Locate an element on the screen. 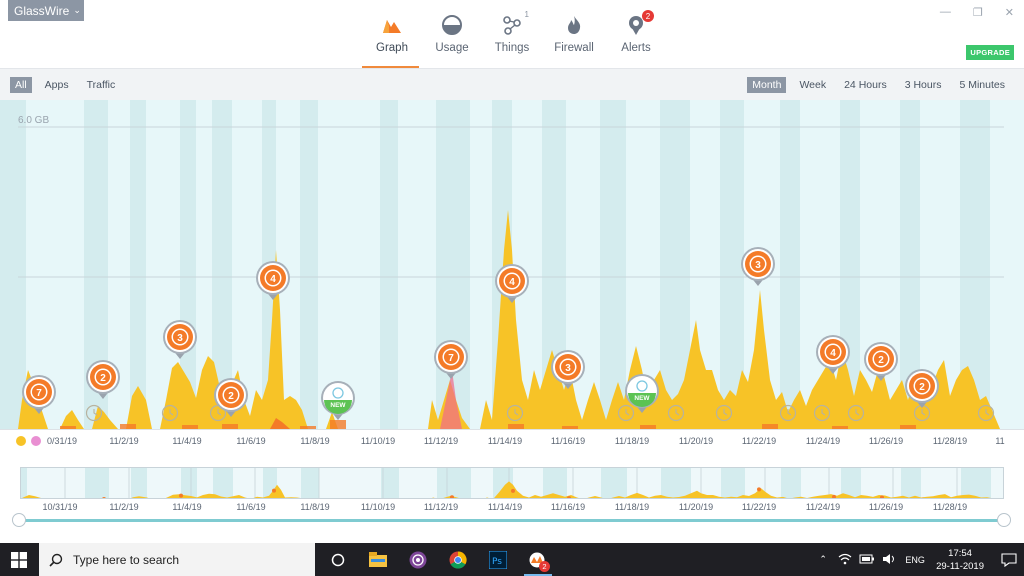  language-indicator: ENG is located at coordinates (915, 559).